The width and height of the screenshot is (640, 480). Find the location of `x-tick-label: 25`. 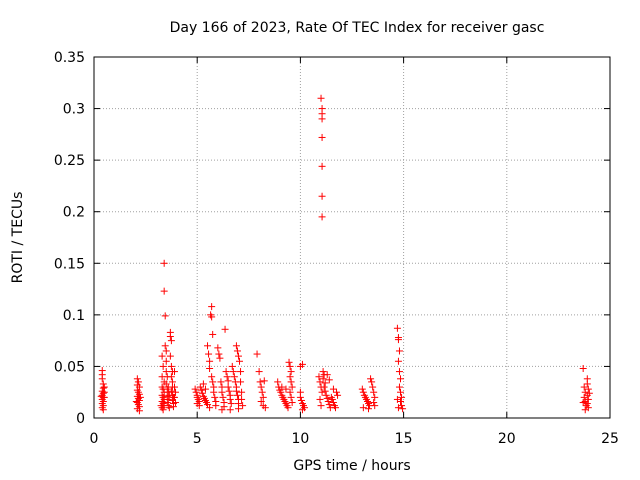

x-tick-label: 25 is located at coordinates (610, 439).